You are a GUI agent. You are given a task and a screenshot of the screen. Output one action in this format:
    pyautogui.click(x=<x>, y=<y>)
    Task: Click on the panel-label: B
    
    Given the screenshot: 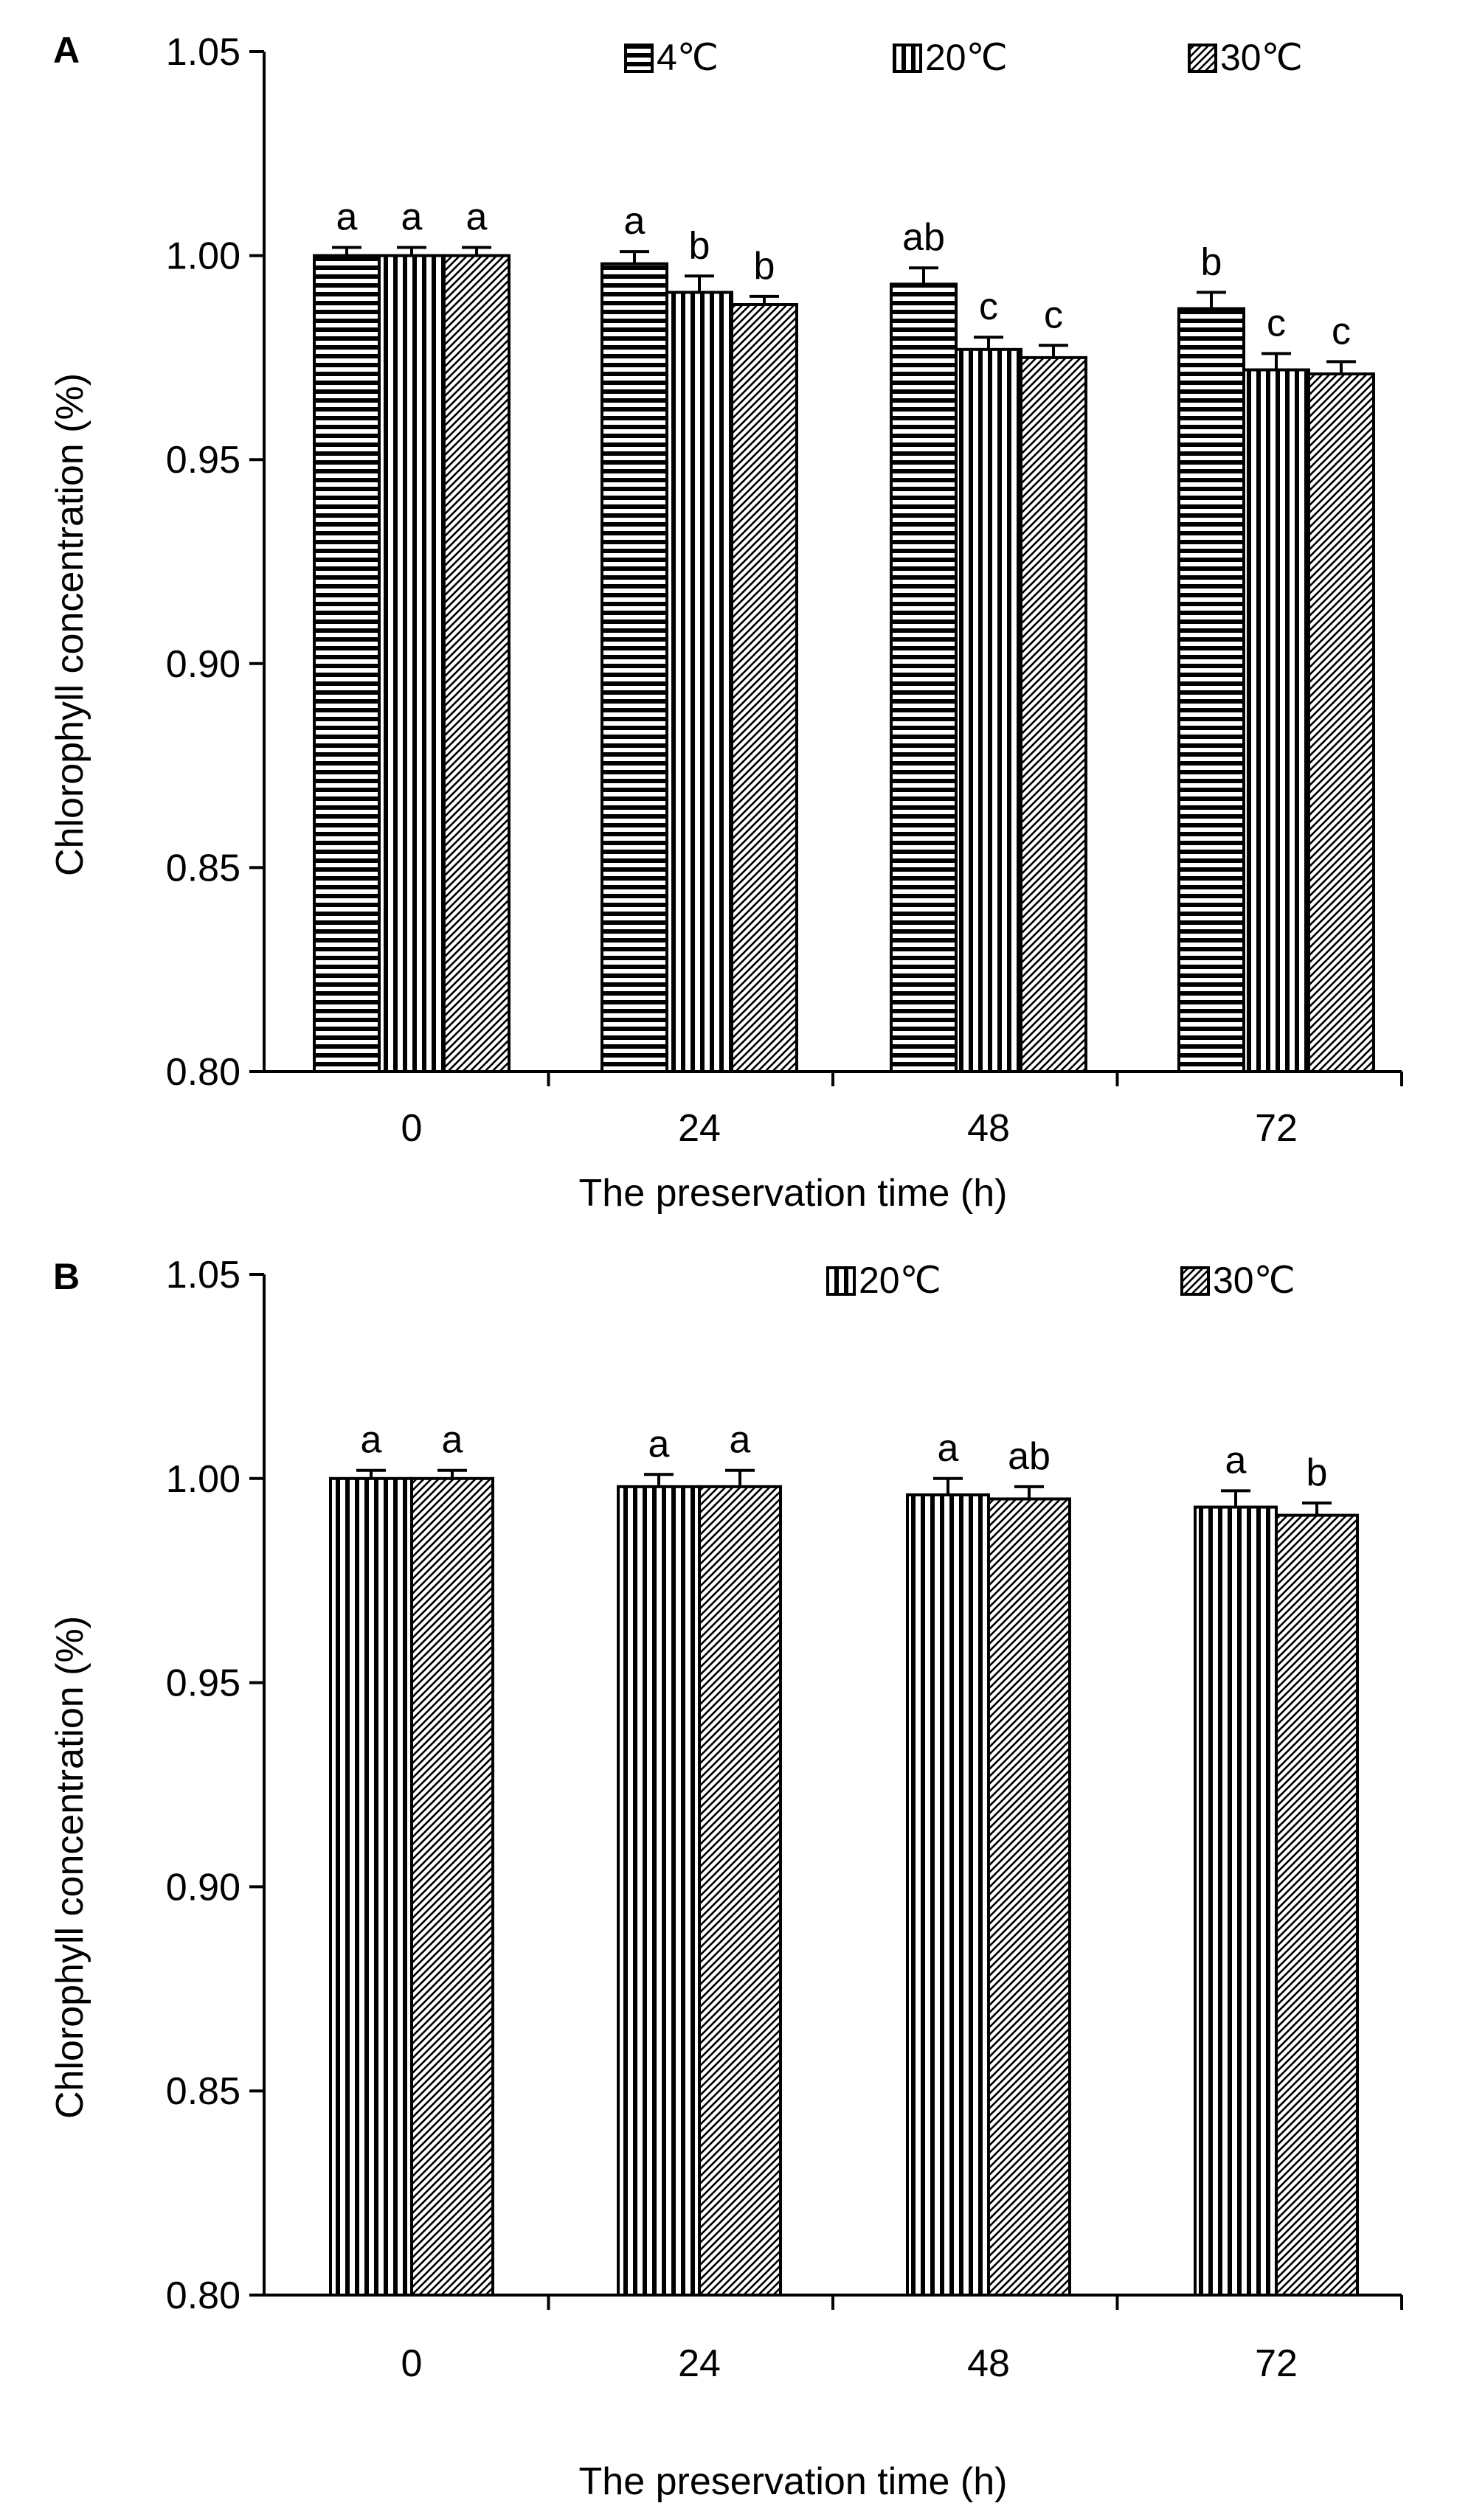 What is the action you would take?
    pyautogui.click(x=66, y=1276)
    